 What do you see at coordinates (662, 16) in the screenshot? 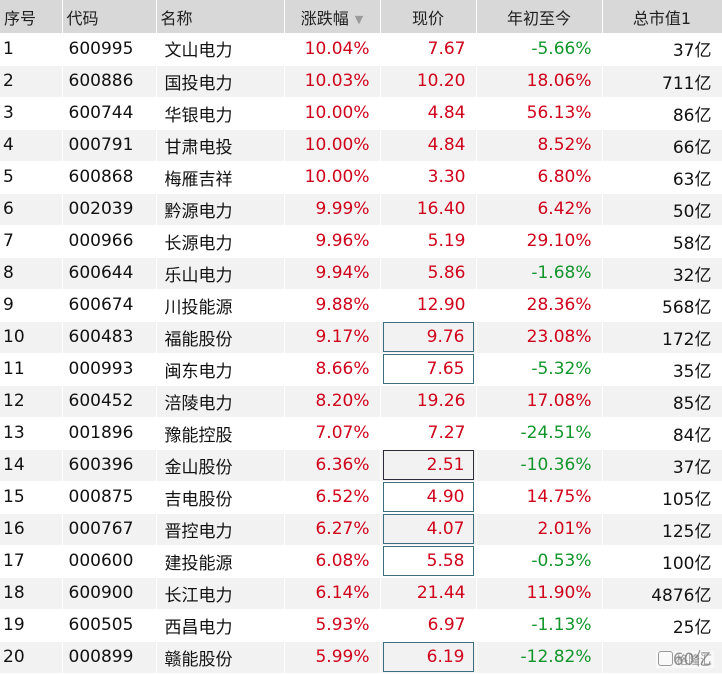
I see `header-cap: 总市值1` at bounding box center [662, 16].